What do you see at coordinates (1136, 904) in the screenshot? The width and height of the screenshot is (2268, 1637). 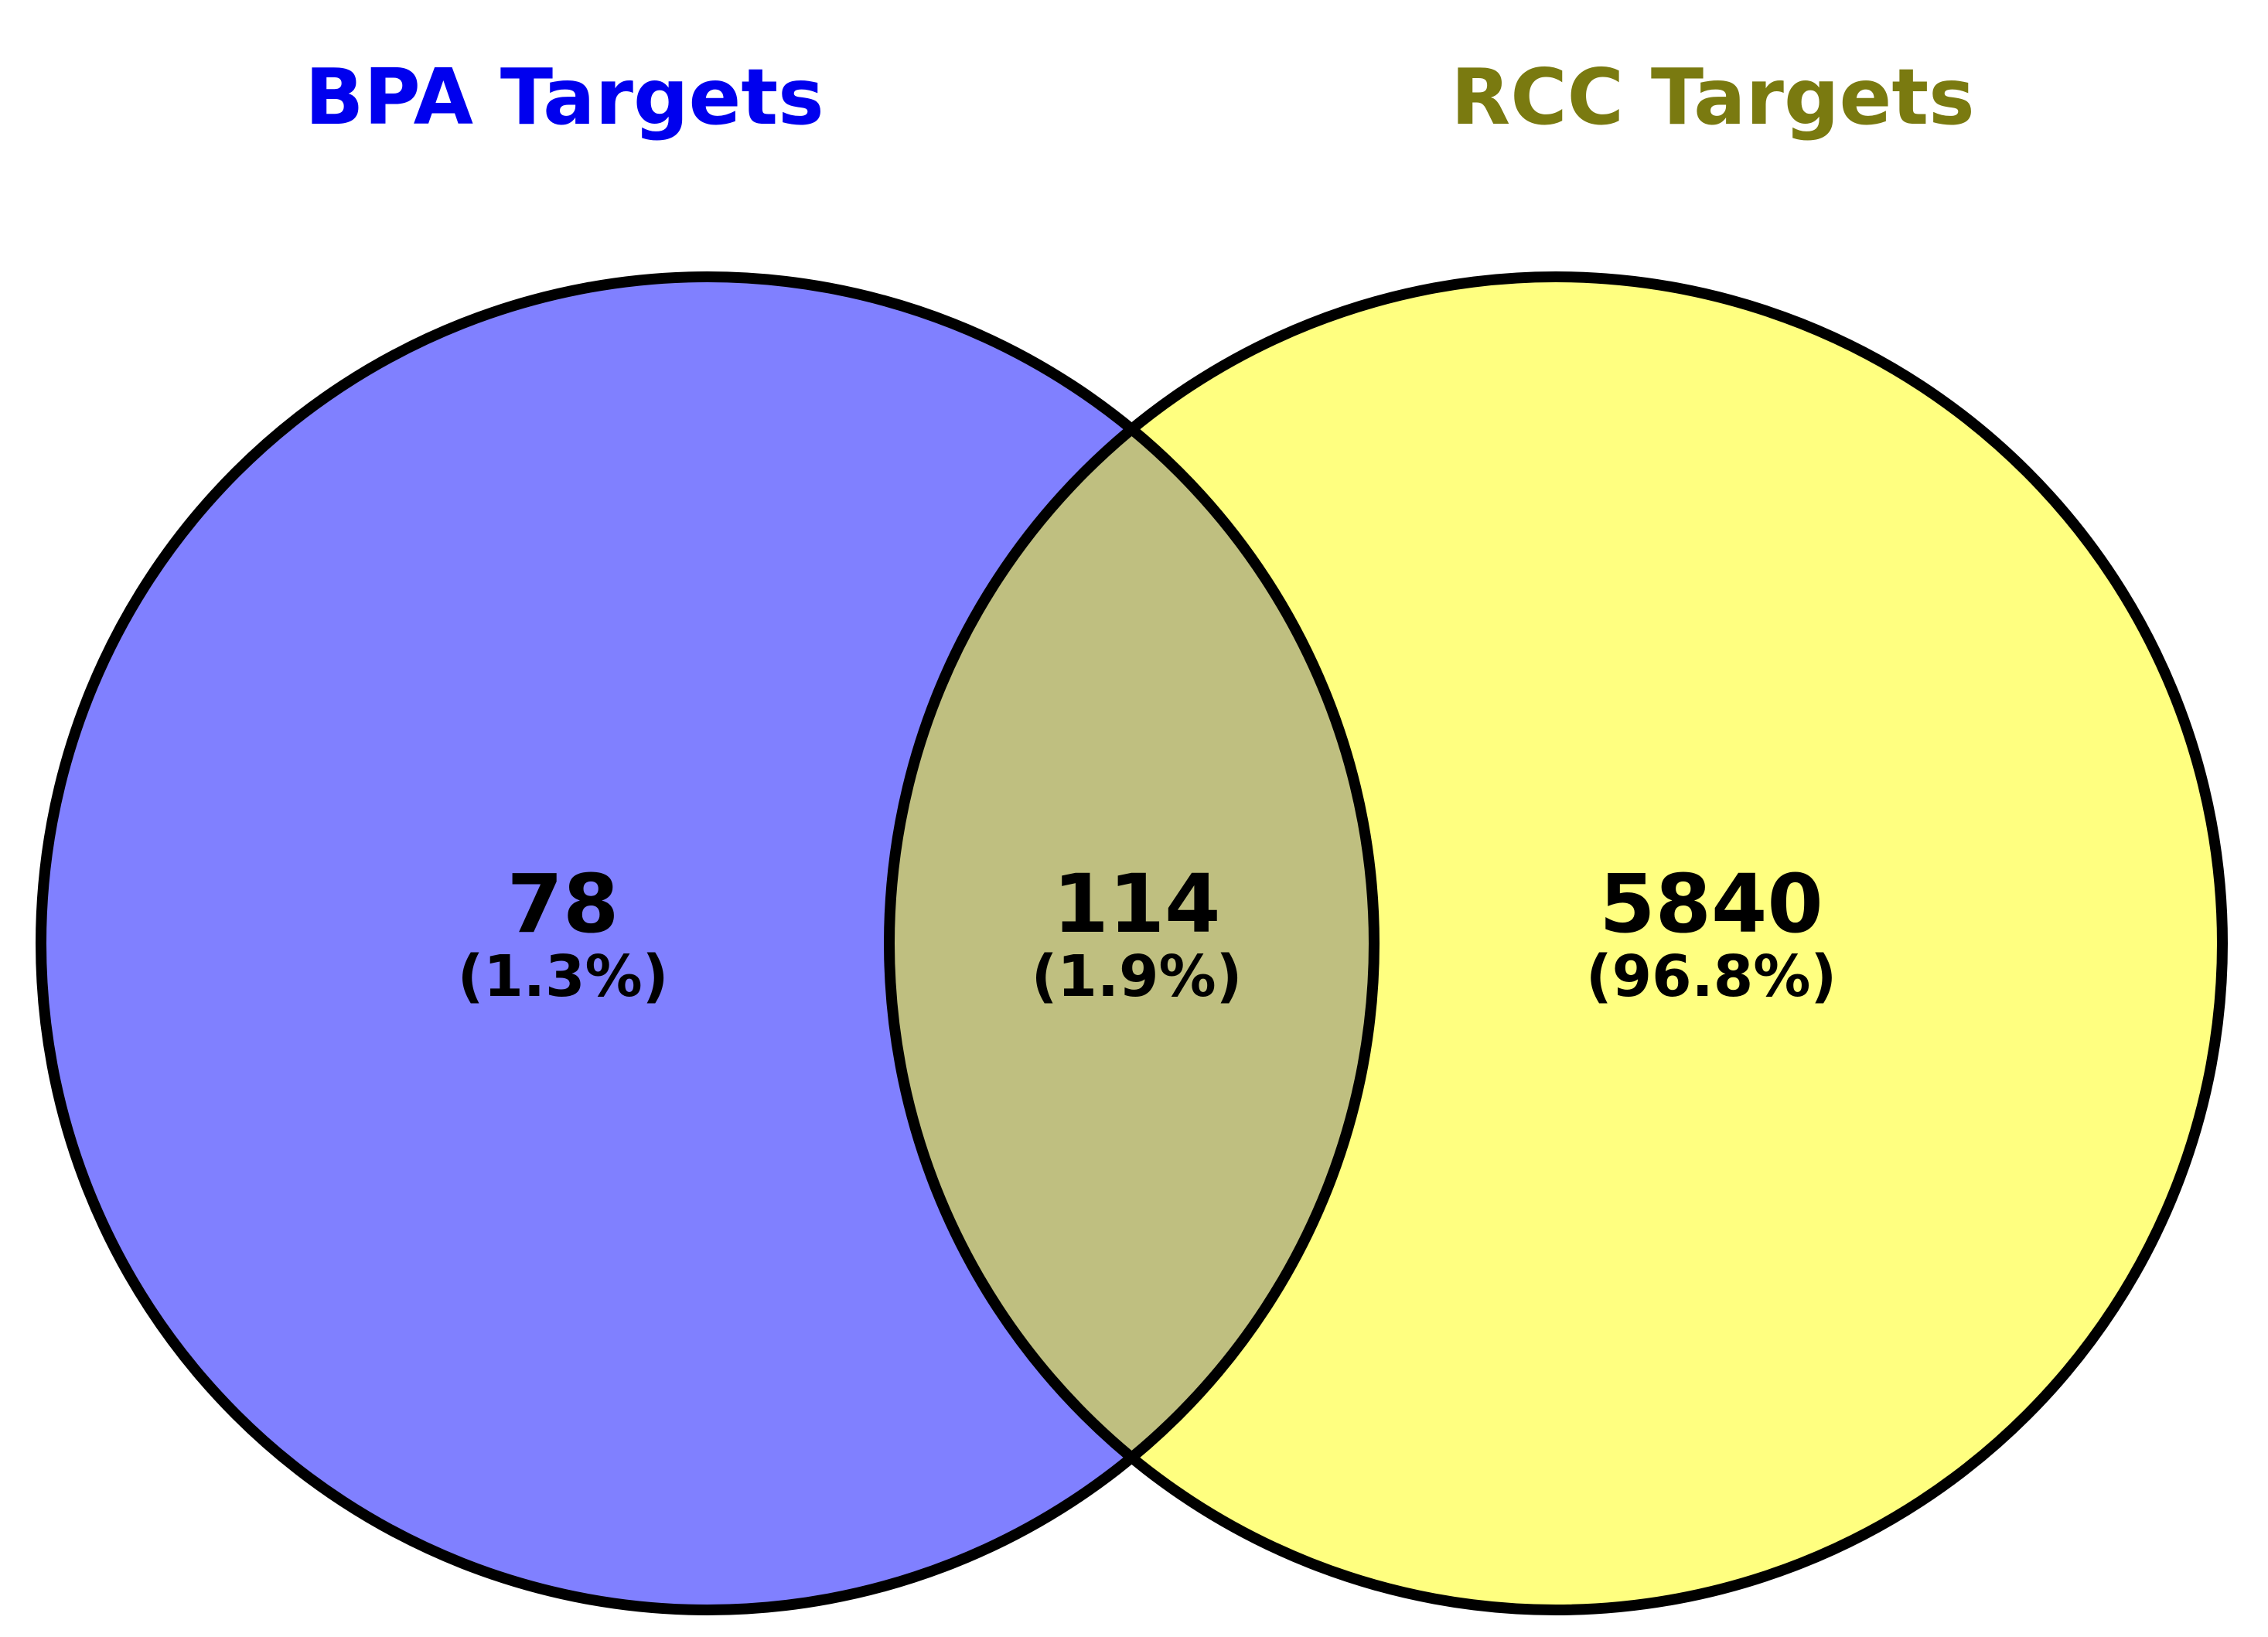 I see `intersection-count: 114` at bounding box center [1136, 904].